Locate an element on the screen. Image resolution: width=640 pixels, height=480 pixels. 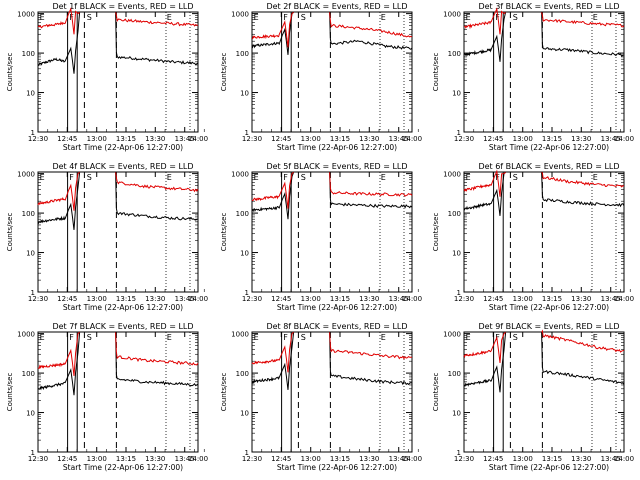
panel-title: Det 3f BLACK = Events, RED = LLD is located at coordinates (548, 6).